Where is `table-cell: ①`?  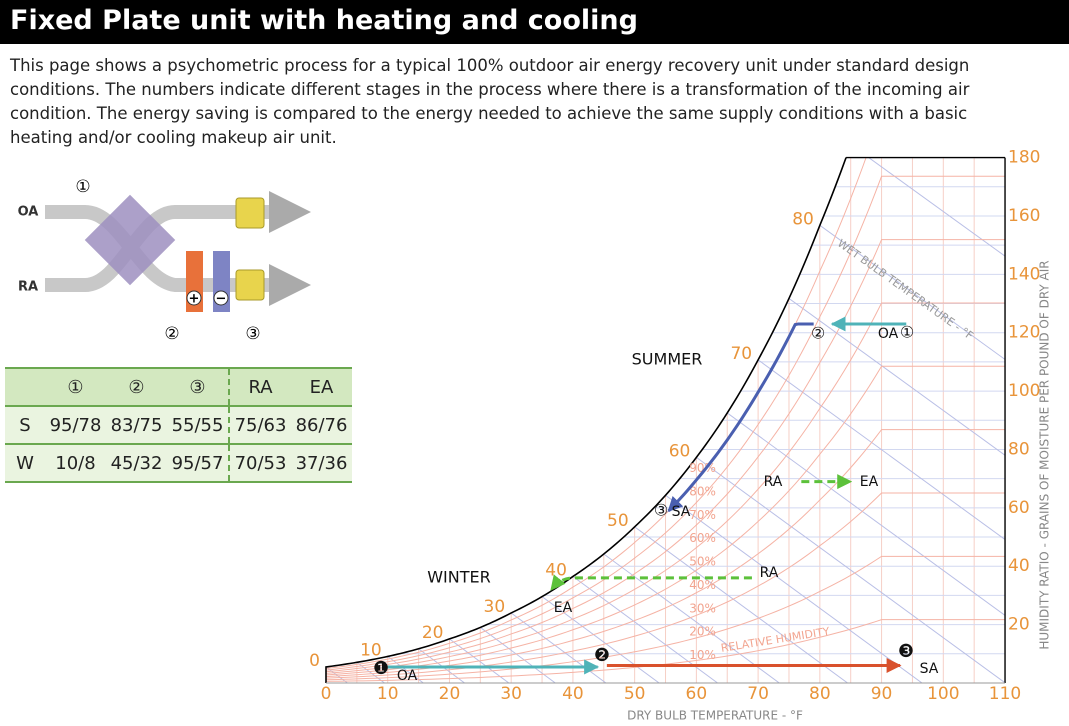 table-cell: ① is located at coordinates (75, 387).